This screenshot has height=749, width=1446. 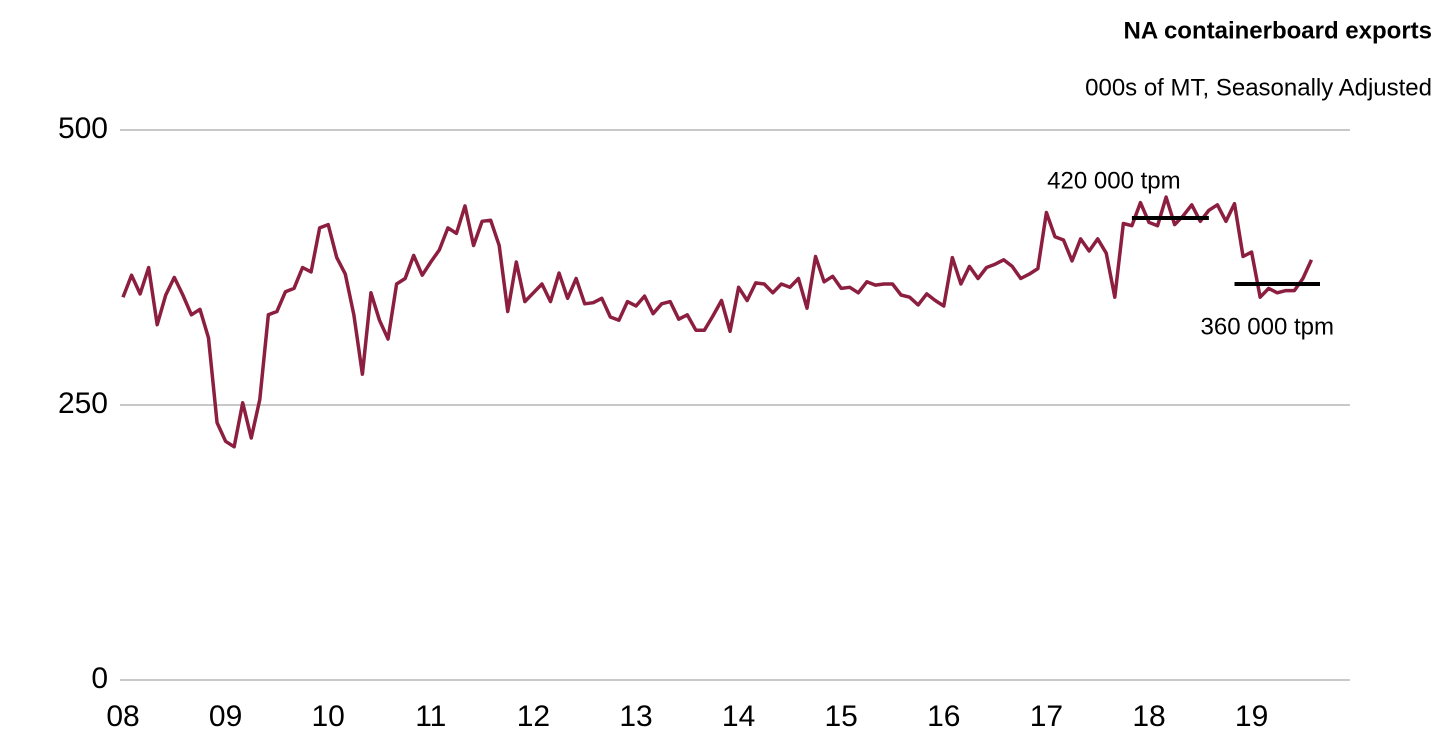 I want to click on annotation-label: 420 000 tpm, so click(x=1113, y=180).